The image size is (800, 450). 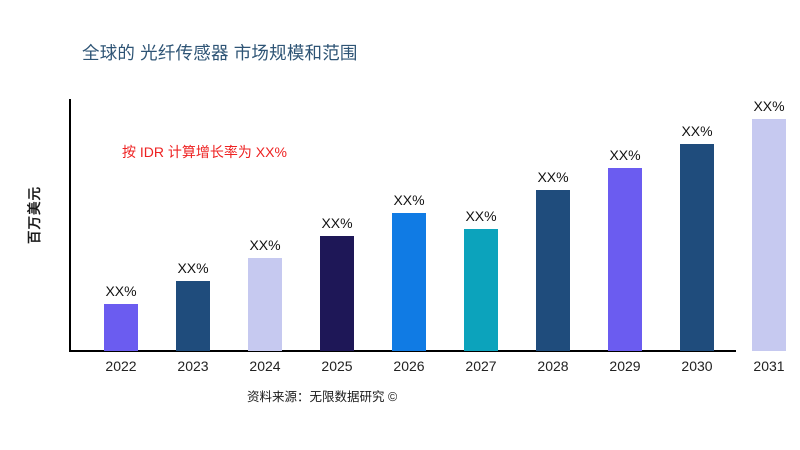 I want to click on x-tick-2026: 2026, so click(x=409, y=366).